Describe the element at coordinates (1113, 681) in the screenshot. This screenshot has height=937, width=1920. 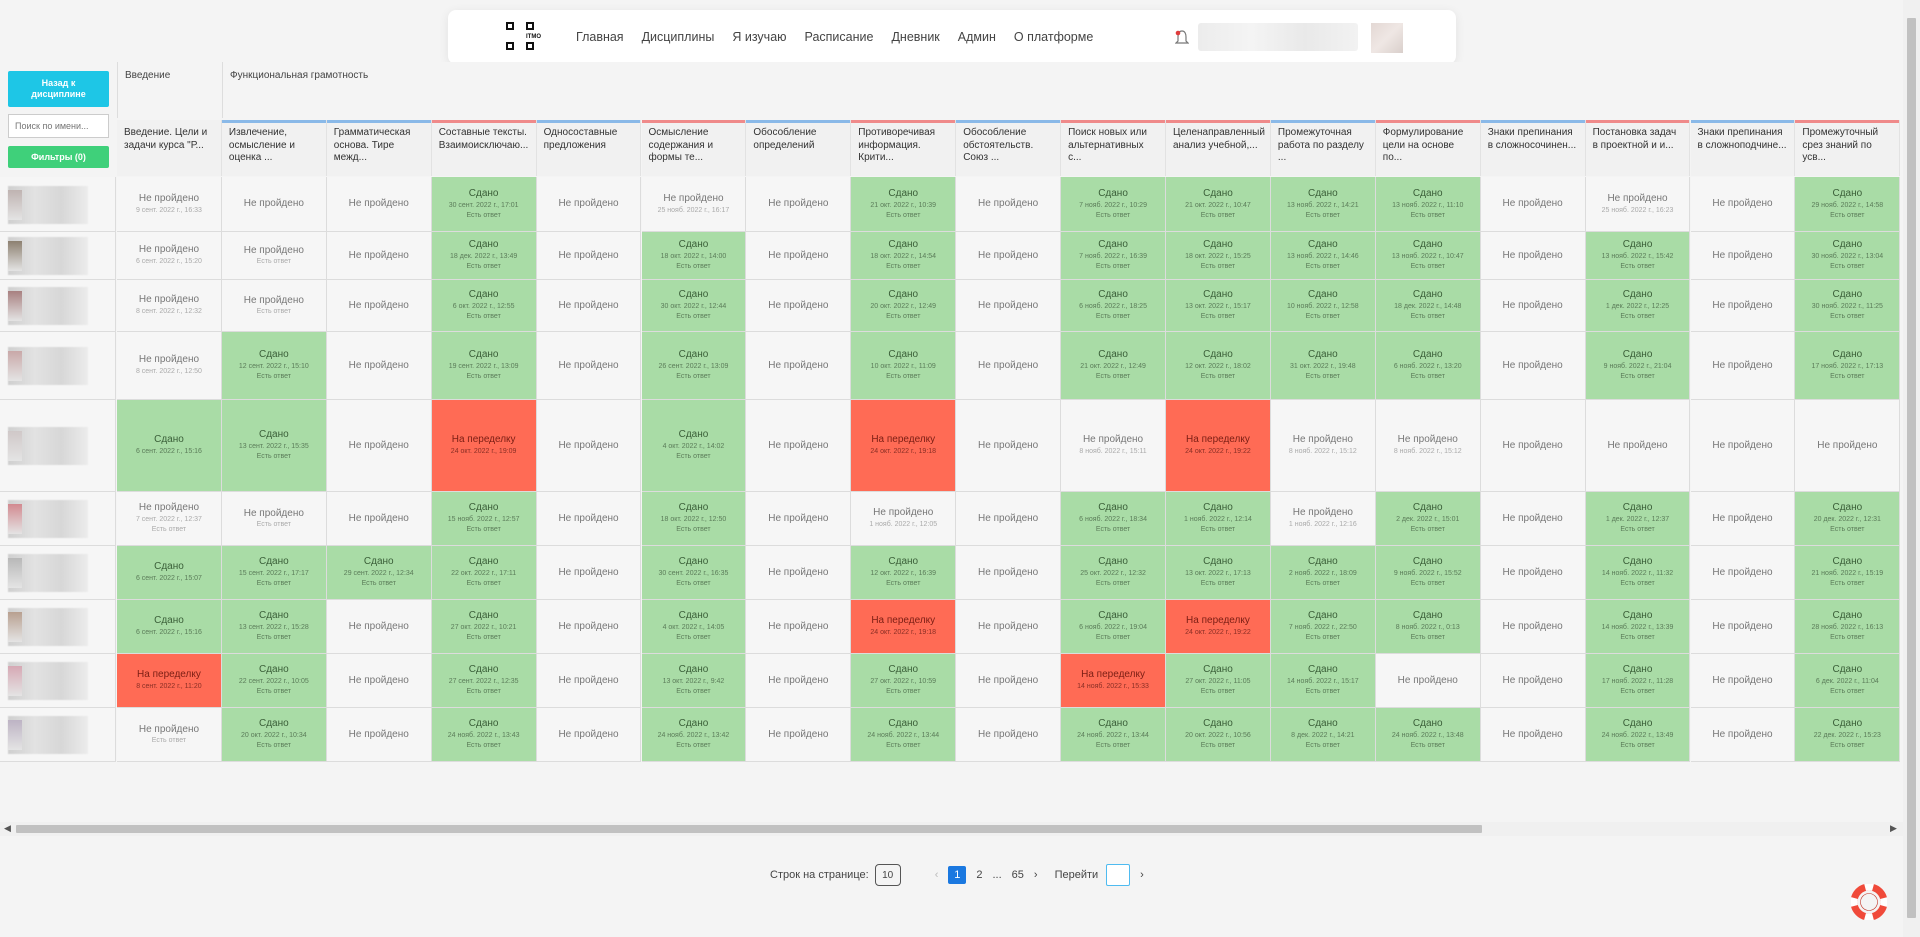
I see `grade-cell: На переделку 14 нояб. 2022 г., 15:33` at that location.